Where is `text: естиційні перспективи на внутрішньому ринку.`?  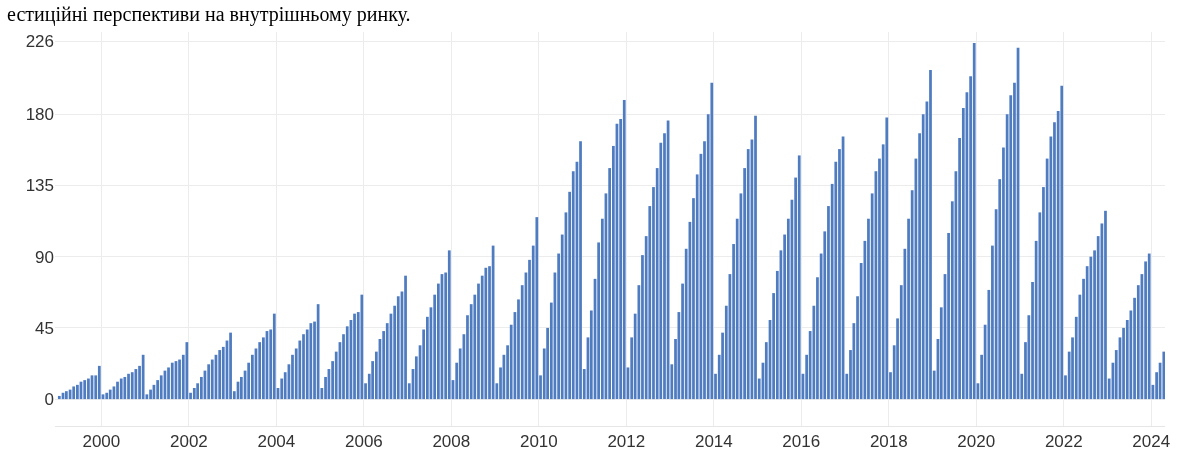
text: естиційні перспективи на внутрішньому ринку. is located at coordinates (209, 14).